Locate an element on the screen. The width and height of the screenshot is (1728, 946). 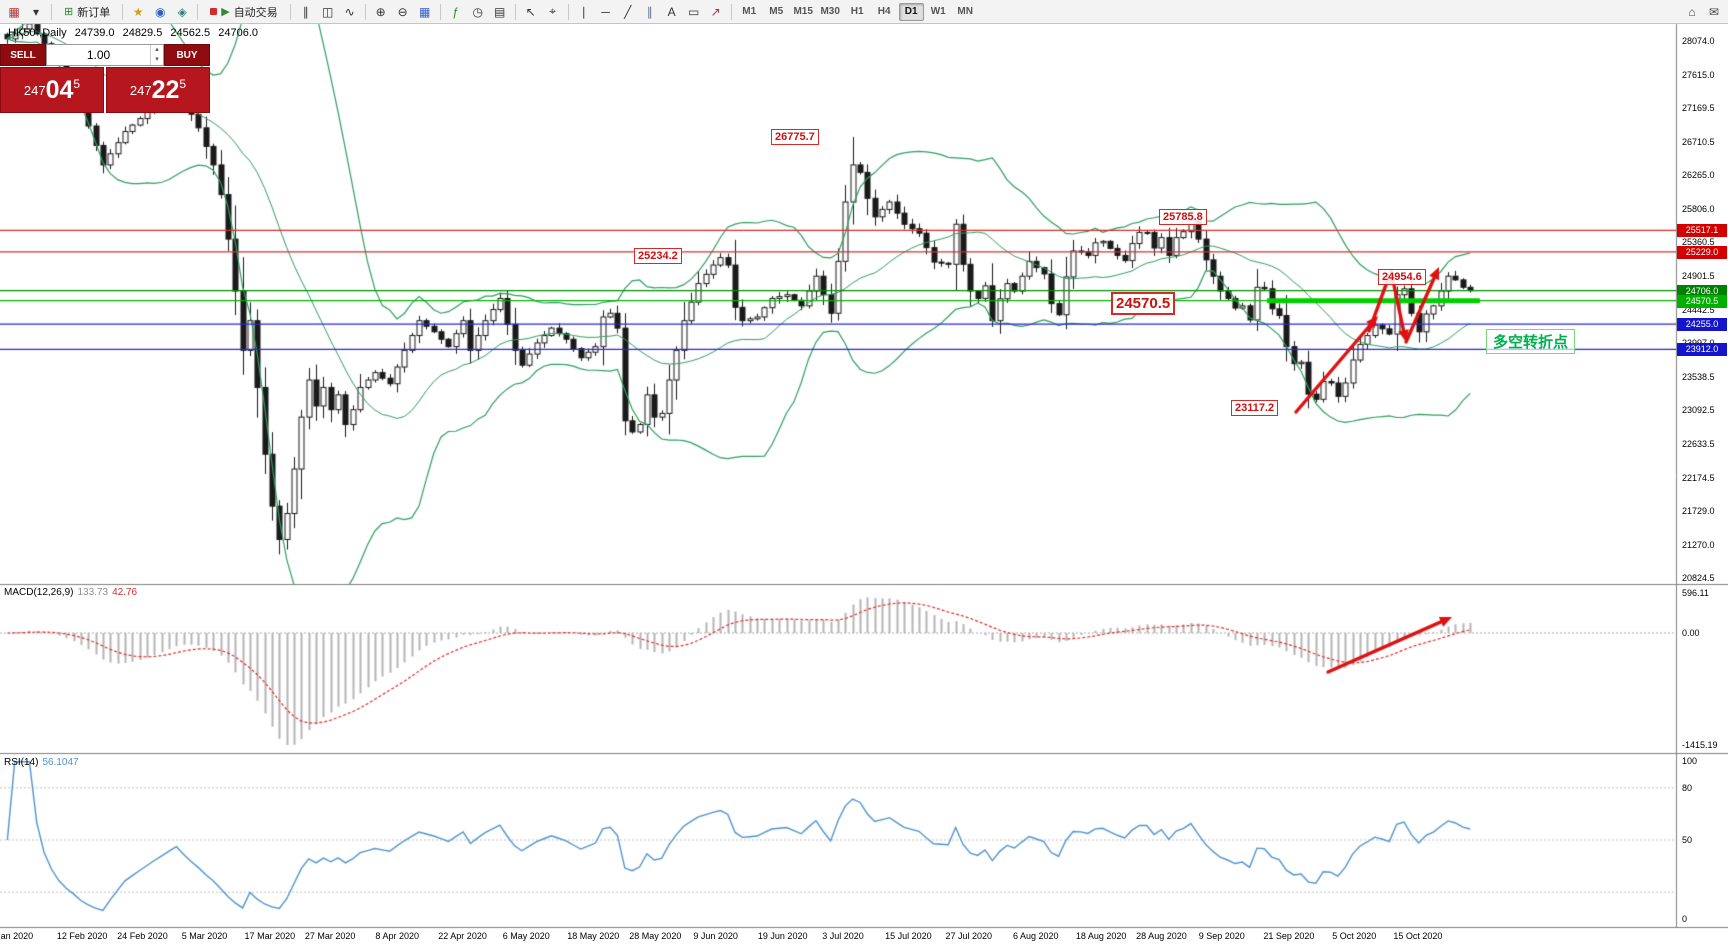
tile-windows-icon: ▦ is located at coordinates (425, 11).